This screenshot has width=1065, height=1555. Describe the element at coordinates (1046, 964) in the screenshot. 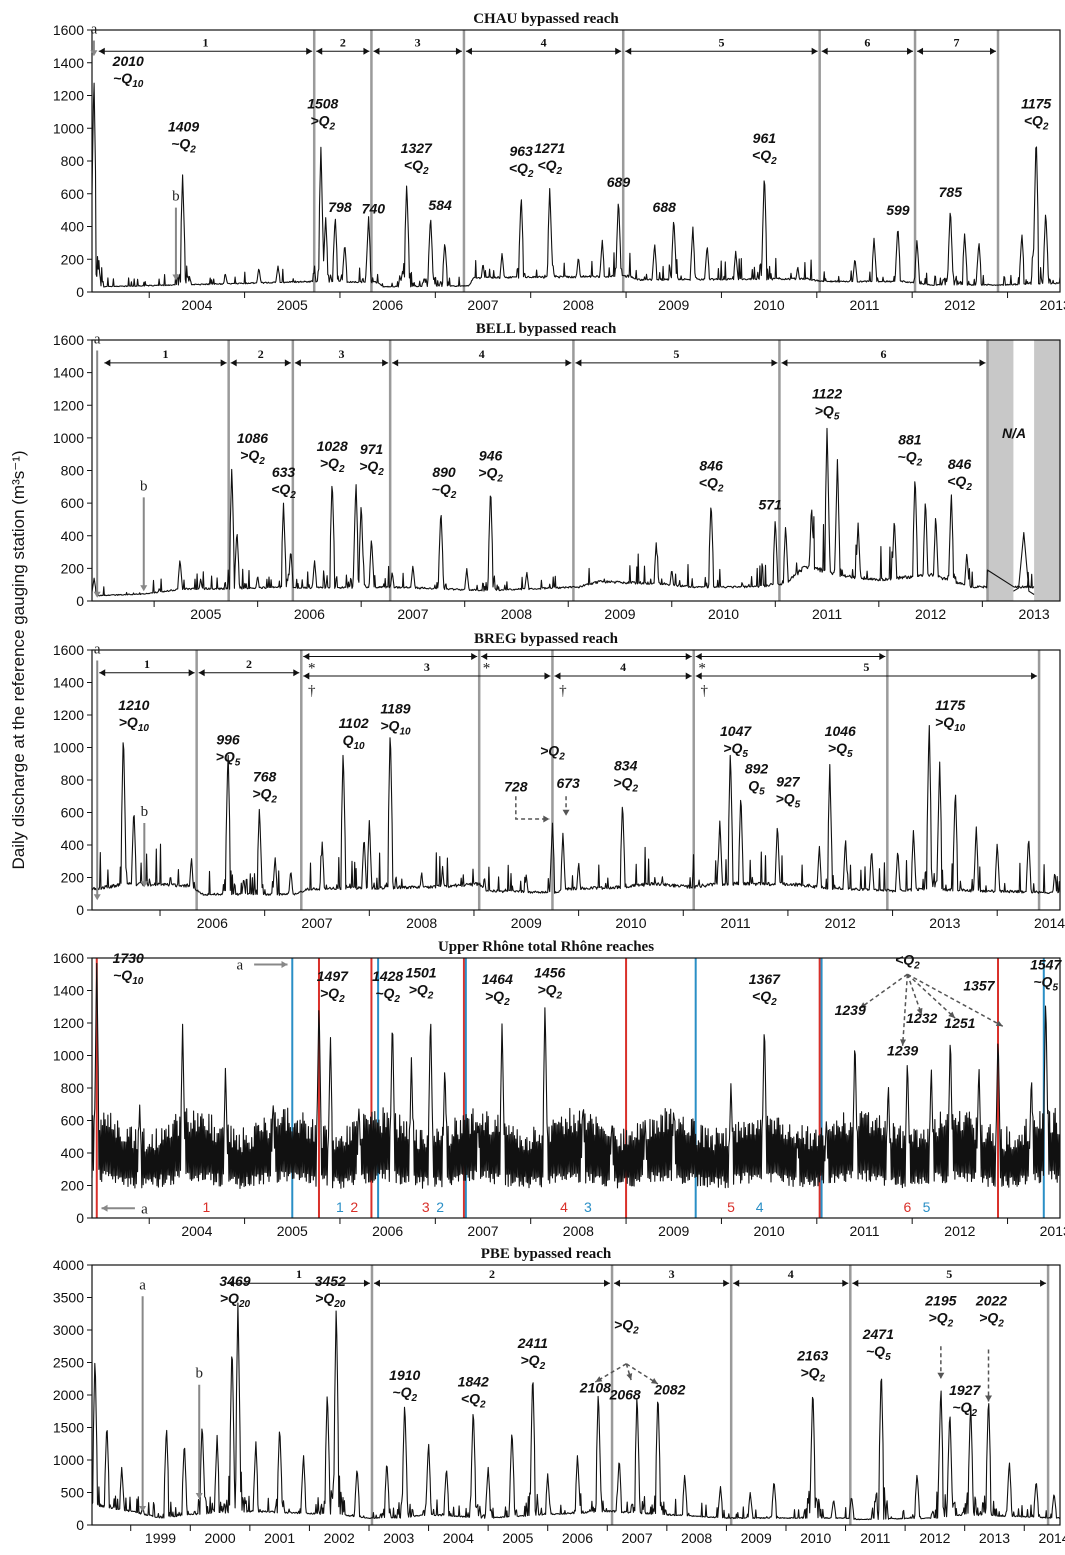

I see `annotation-text: 1547` at that location.